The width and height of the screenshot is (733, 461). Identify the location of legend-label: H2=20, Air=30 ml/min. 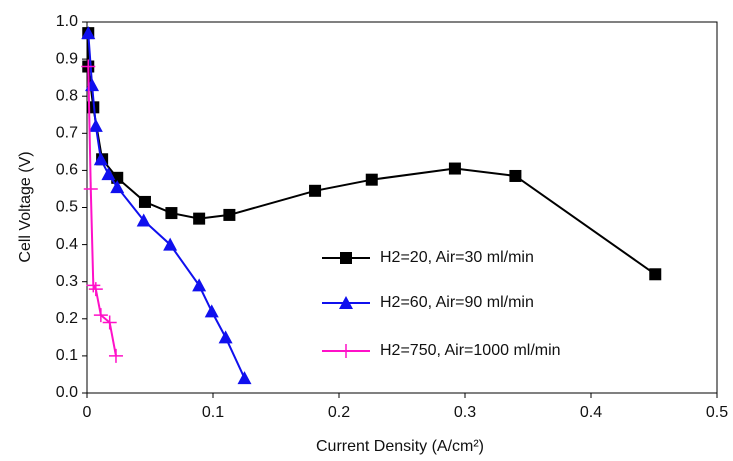
(457, 257).